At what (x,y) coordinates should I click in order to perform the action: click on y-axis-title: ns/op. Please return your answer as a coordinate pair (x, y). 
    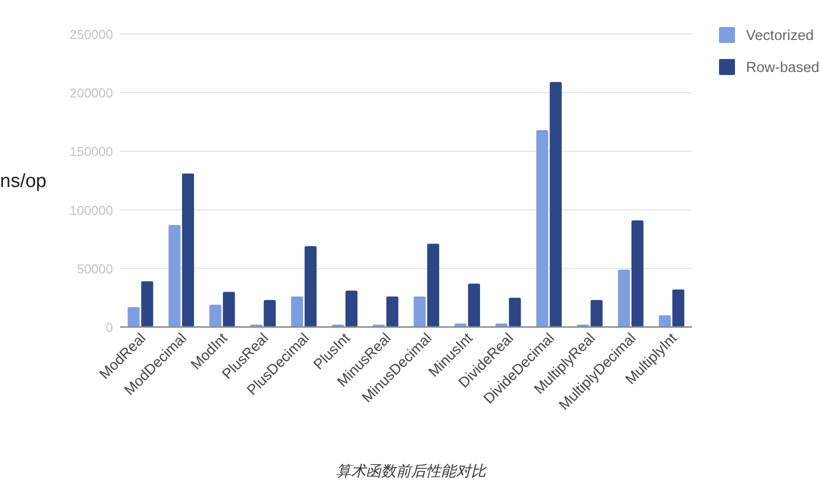
    Looking at the image, I should click on (23, 181).